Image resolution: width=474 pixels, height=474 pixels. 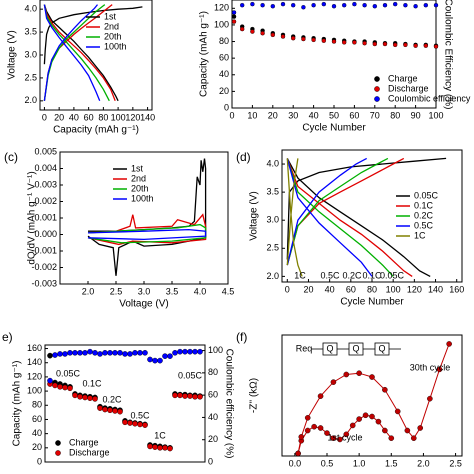 I want to click on legend-label: 1st, so click(x=137, y=168).